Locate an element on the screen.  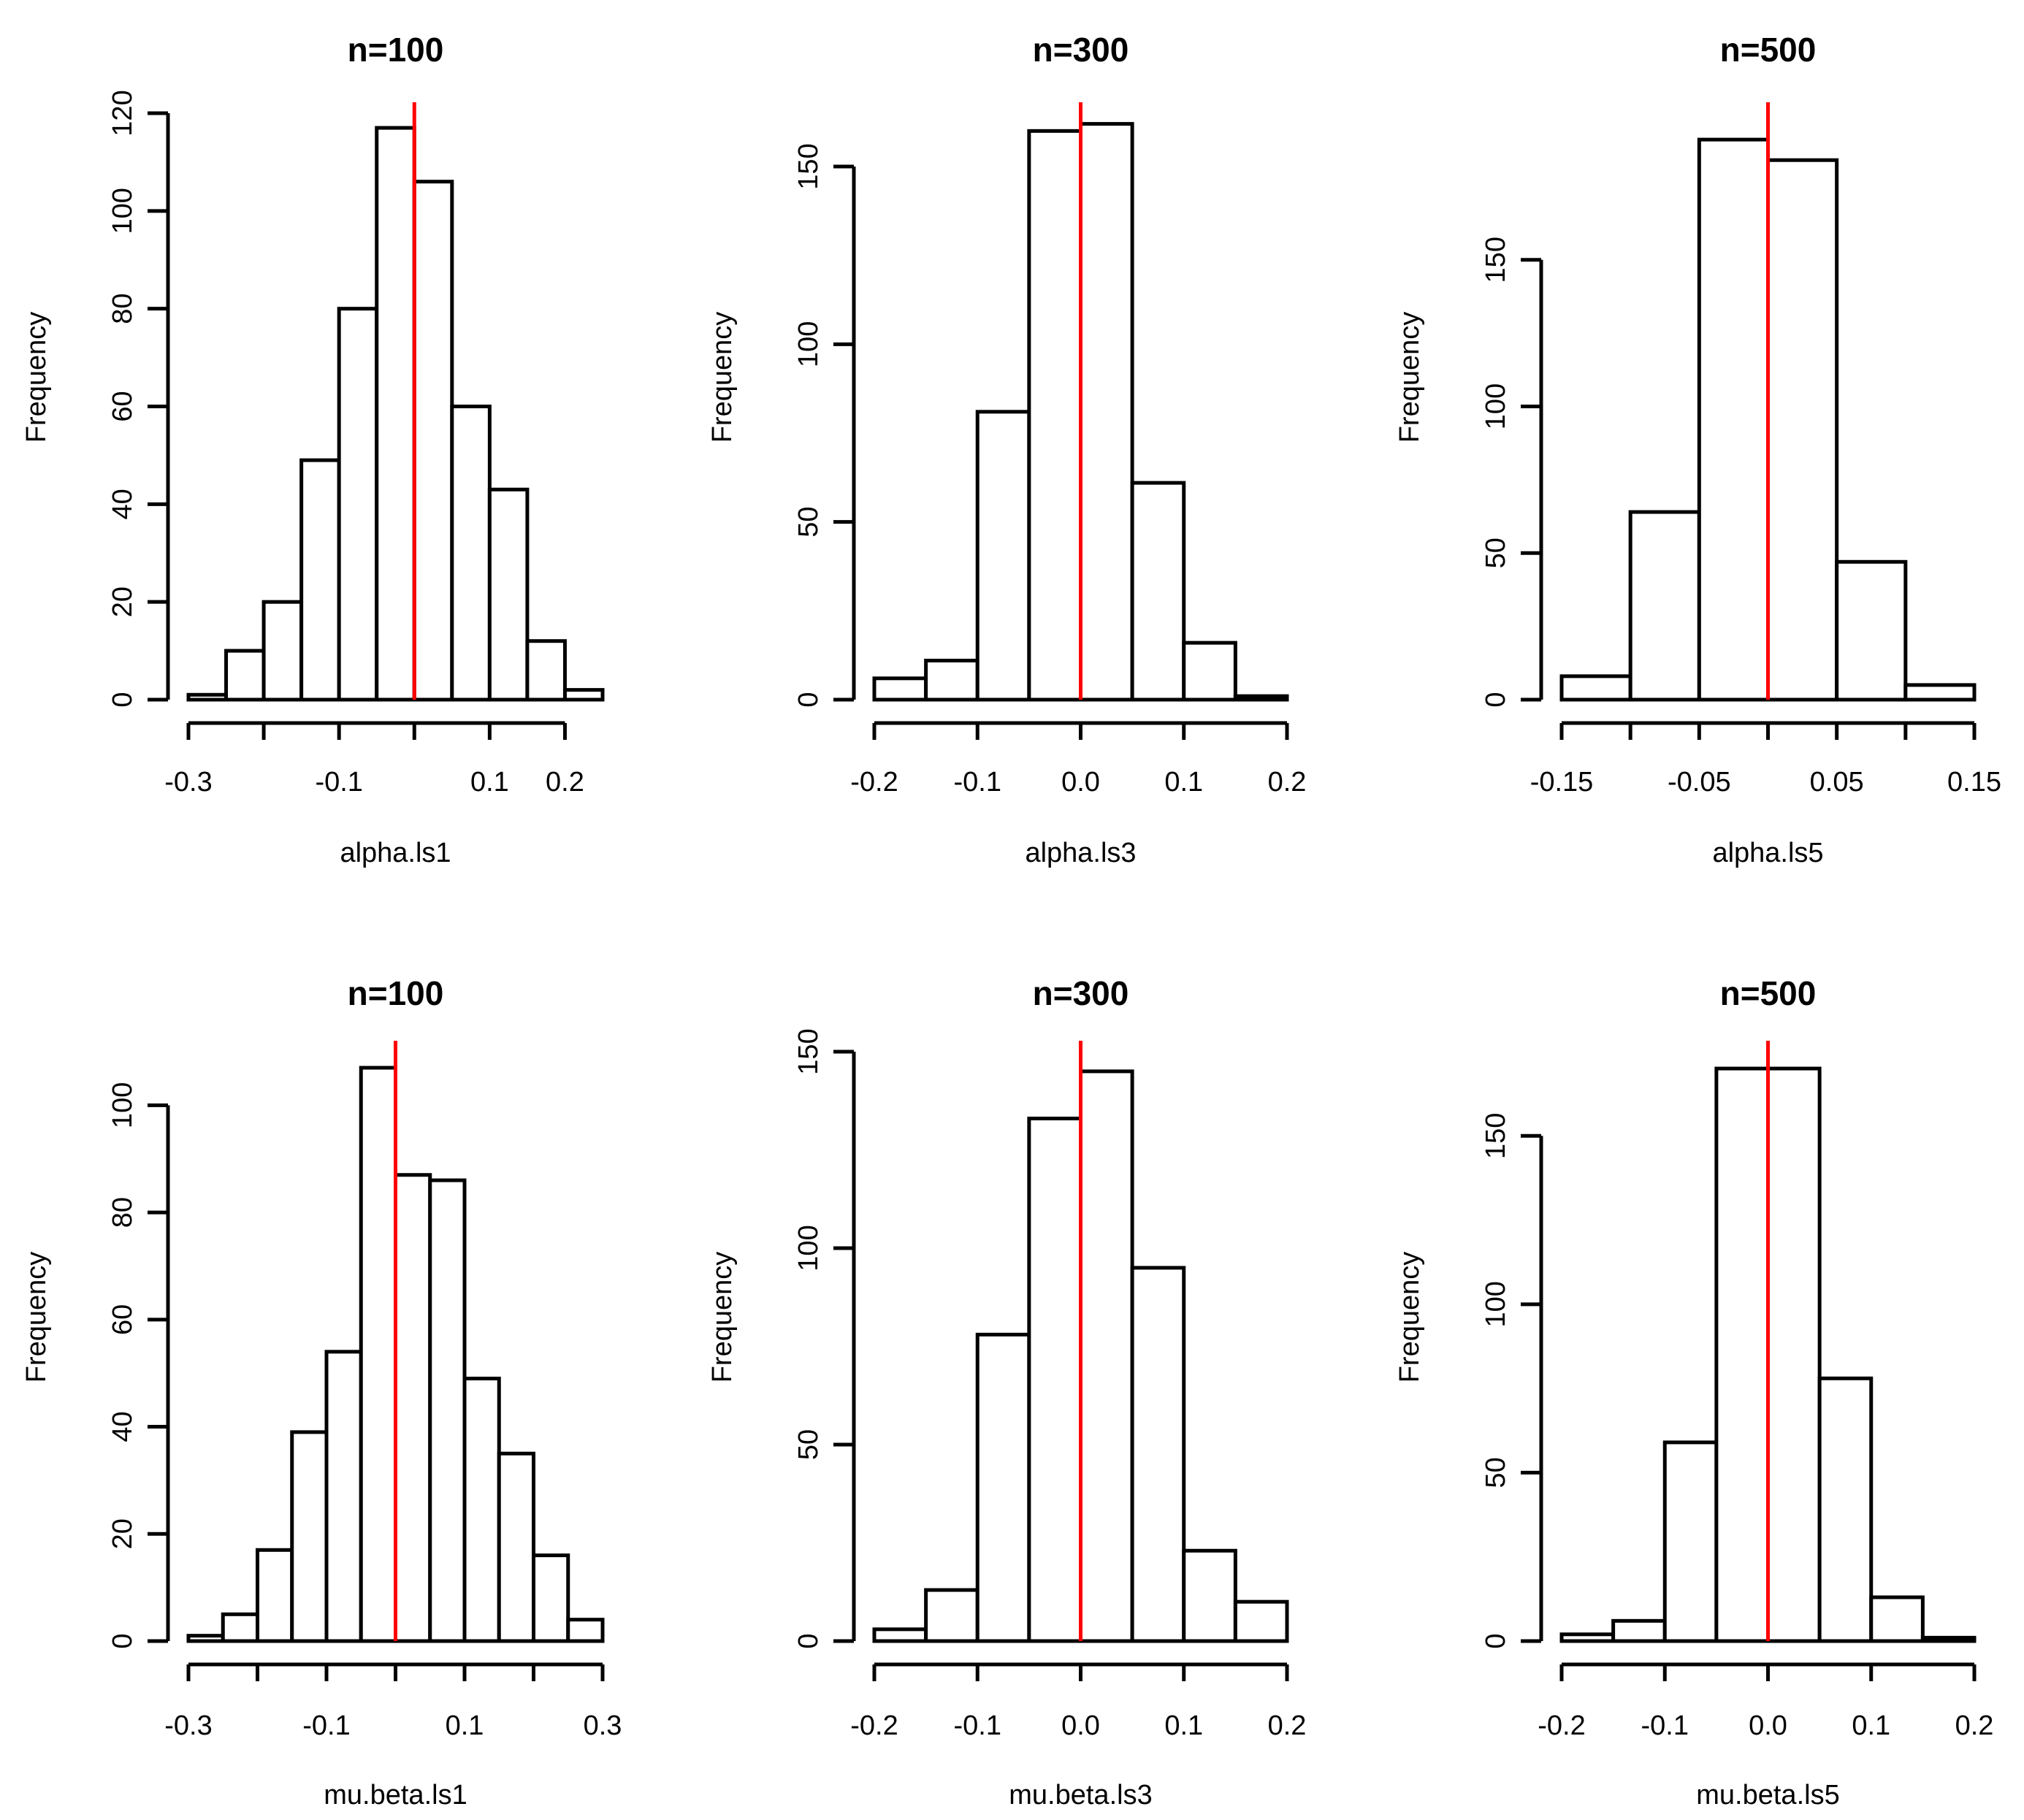
x-tick-label: -0.05 is located at coordinates (1700, 782).